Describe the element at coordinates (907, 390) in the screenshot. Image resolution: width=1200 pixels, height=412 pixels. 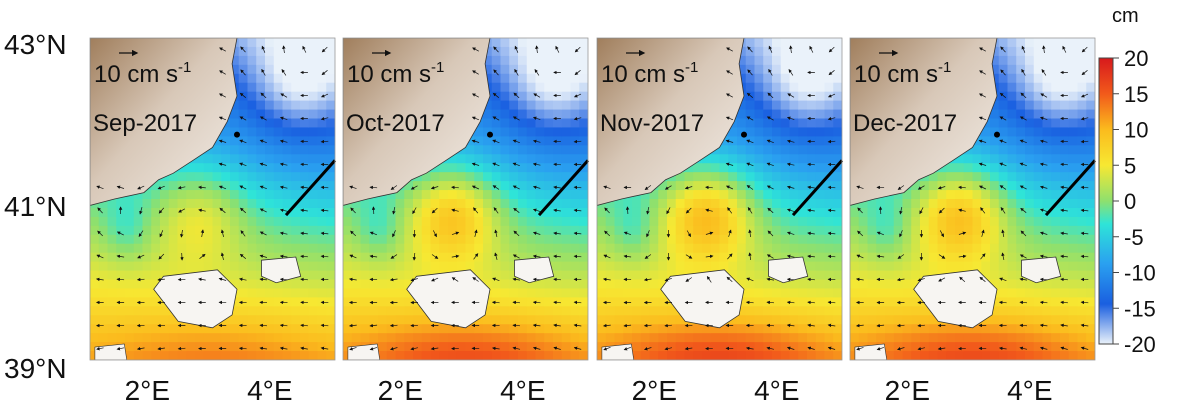
I see `x-label-2E: 2°E` at that location.